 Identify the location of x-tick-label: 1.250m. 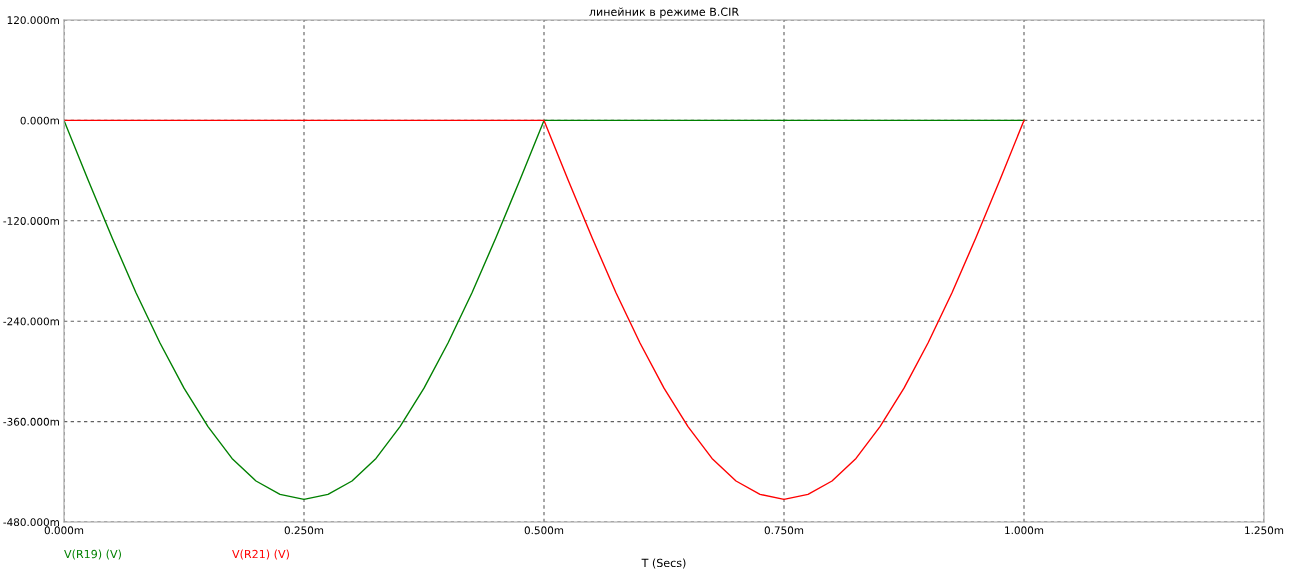
(1264, 530).